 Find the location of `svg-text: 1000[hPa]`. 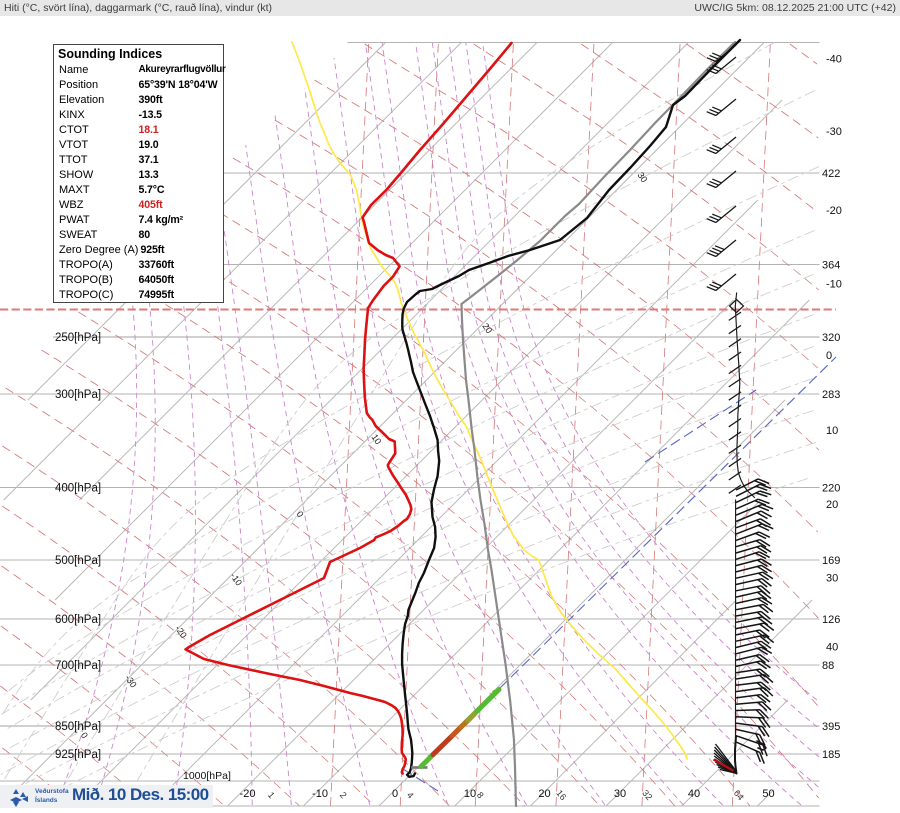

svg-text: 1000[hPa] is located at coordinates (207, 776).